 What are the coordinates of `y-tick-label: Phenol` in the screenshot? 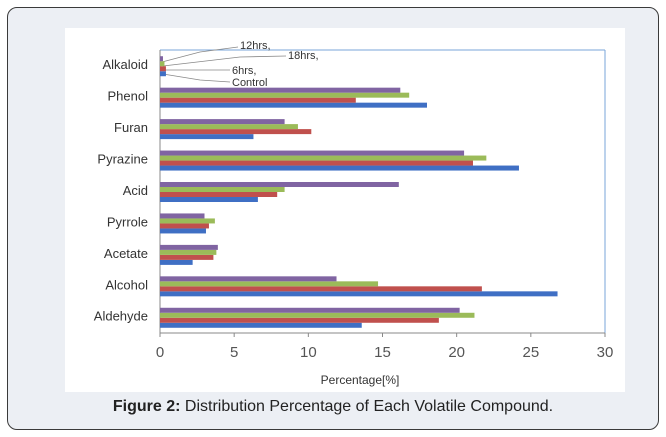 It's located at (128, 96).